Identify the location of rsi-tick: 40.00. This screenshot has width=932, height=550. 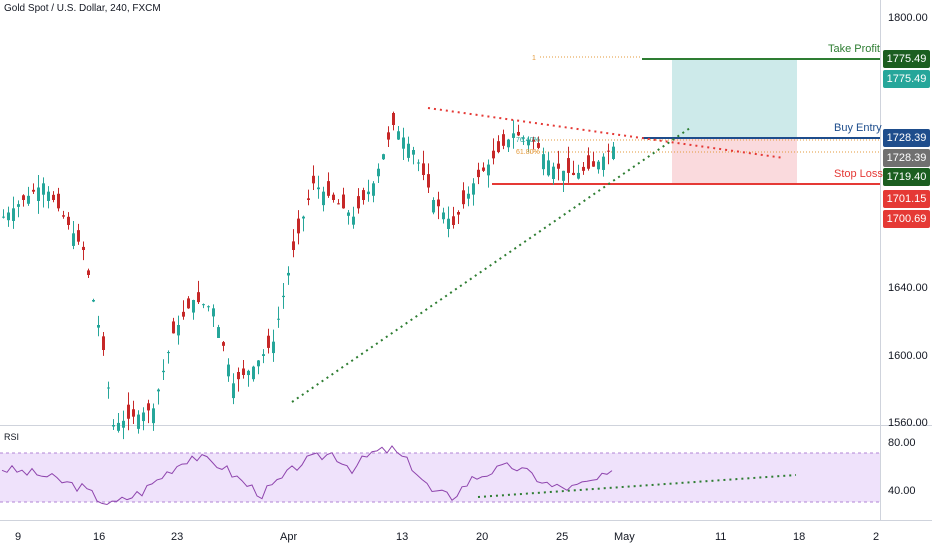
(902, 491).